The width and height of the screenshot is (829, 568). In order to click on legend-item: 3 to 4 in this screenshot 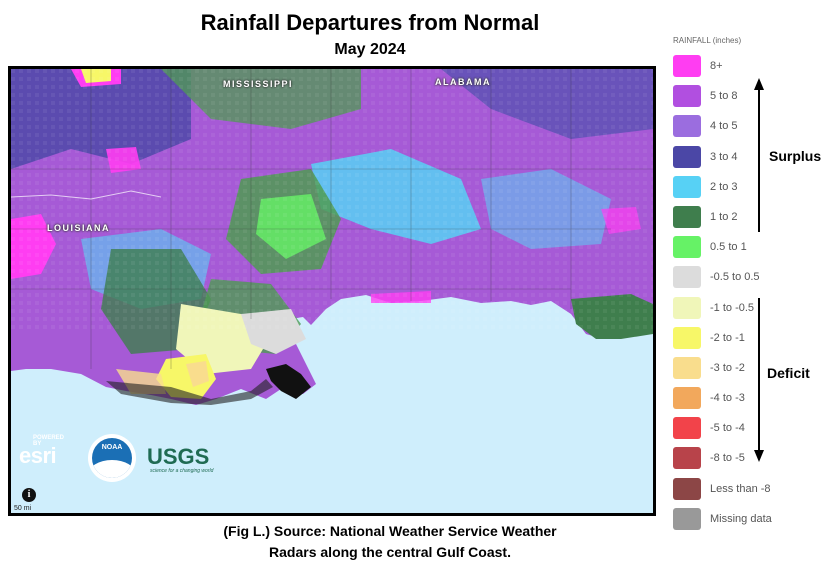, I will do `click(747, 160)`.